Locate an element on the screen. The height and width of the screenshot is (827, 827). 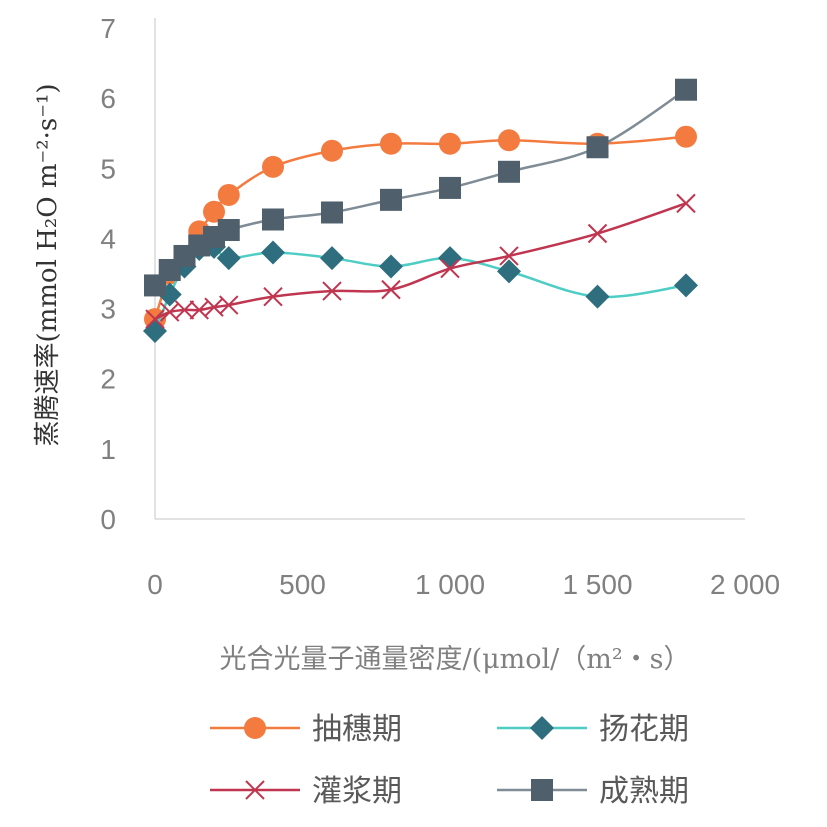
legend-label: 抽穗期 is located at coordinates (357, 729).